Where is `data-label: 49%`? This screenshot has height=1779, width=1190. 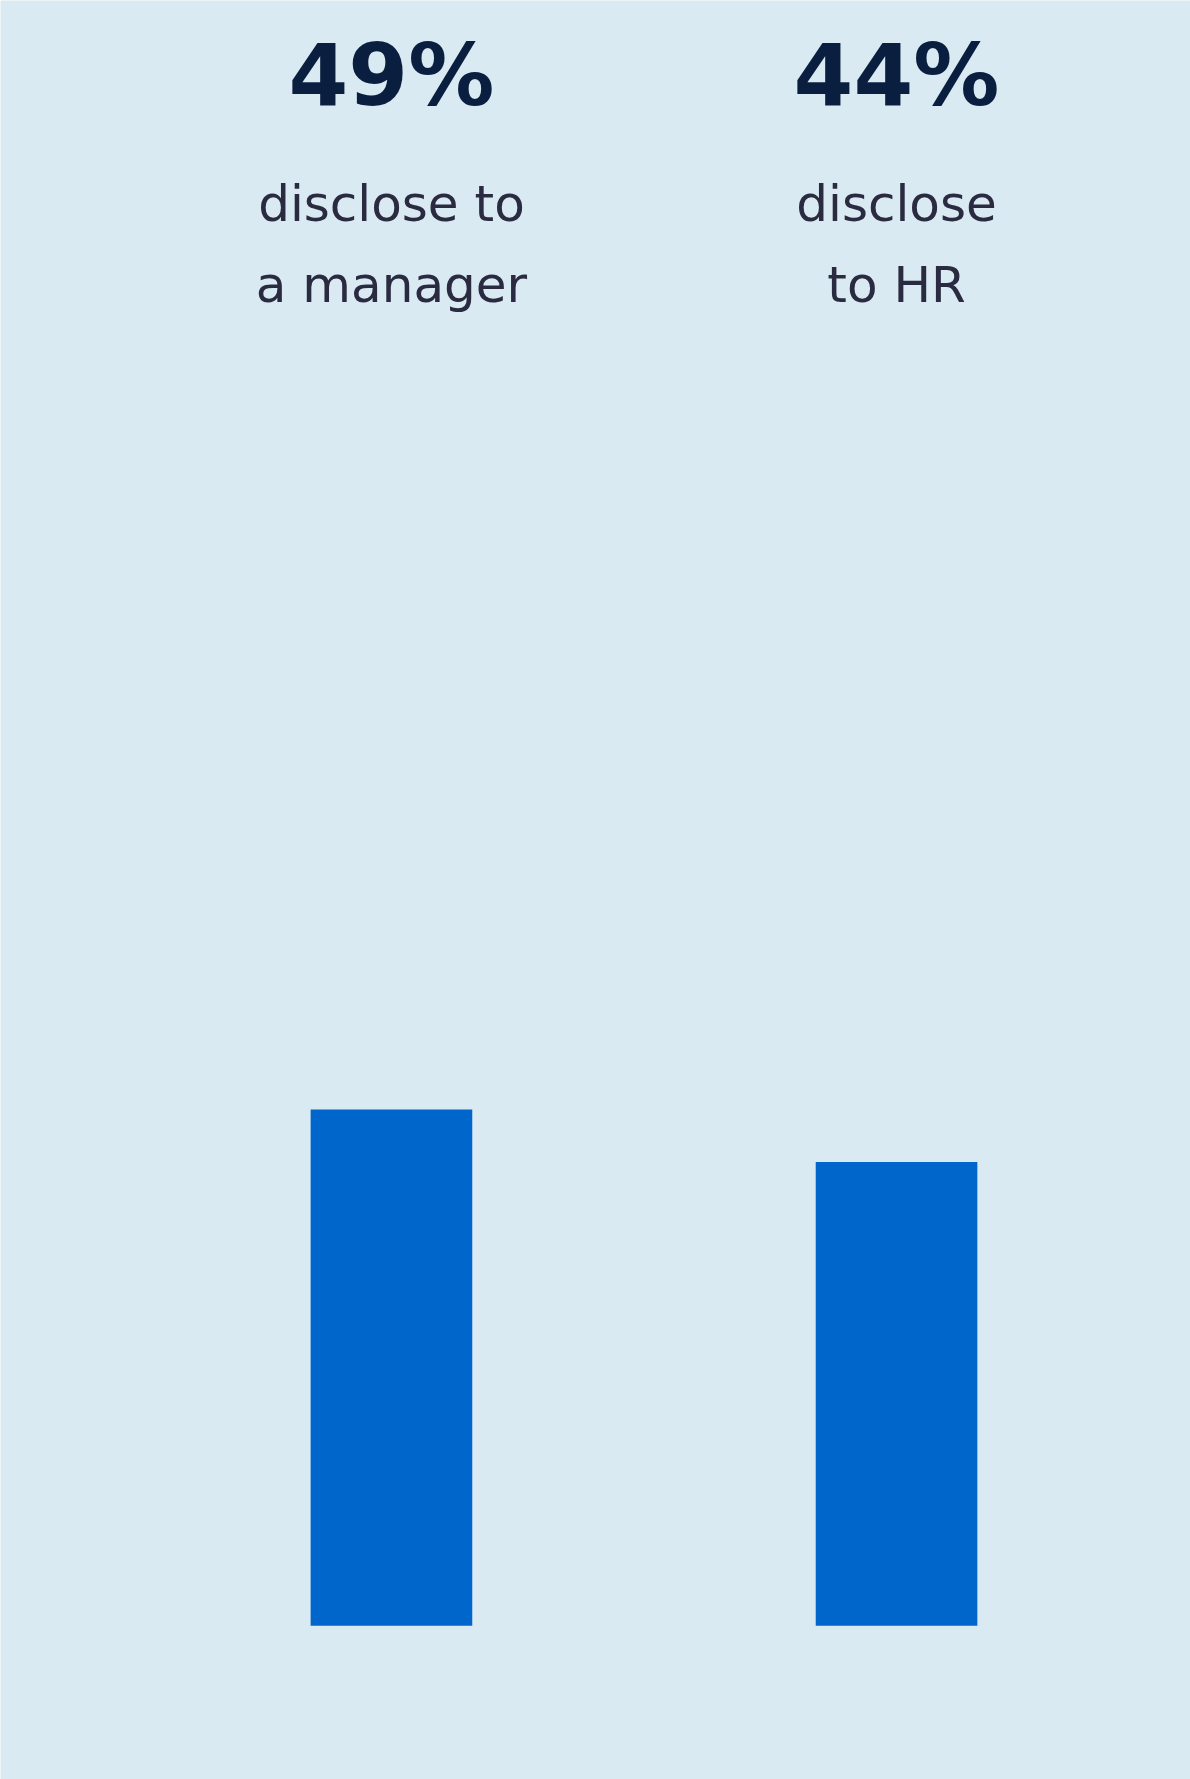 data-label: 49% is located at coordinates (391, 74).